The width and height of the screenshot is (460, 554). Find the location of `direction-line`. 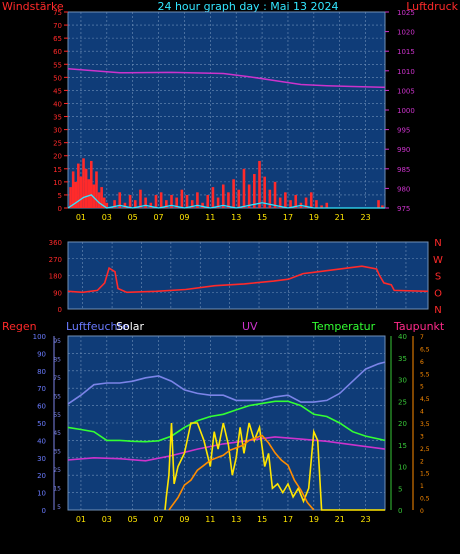

direction-line is located at coordinates (248, 279).